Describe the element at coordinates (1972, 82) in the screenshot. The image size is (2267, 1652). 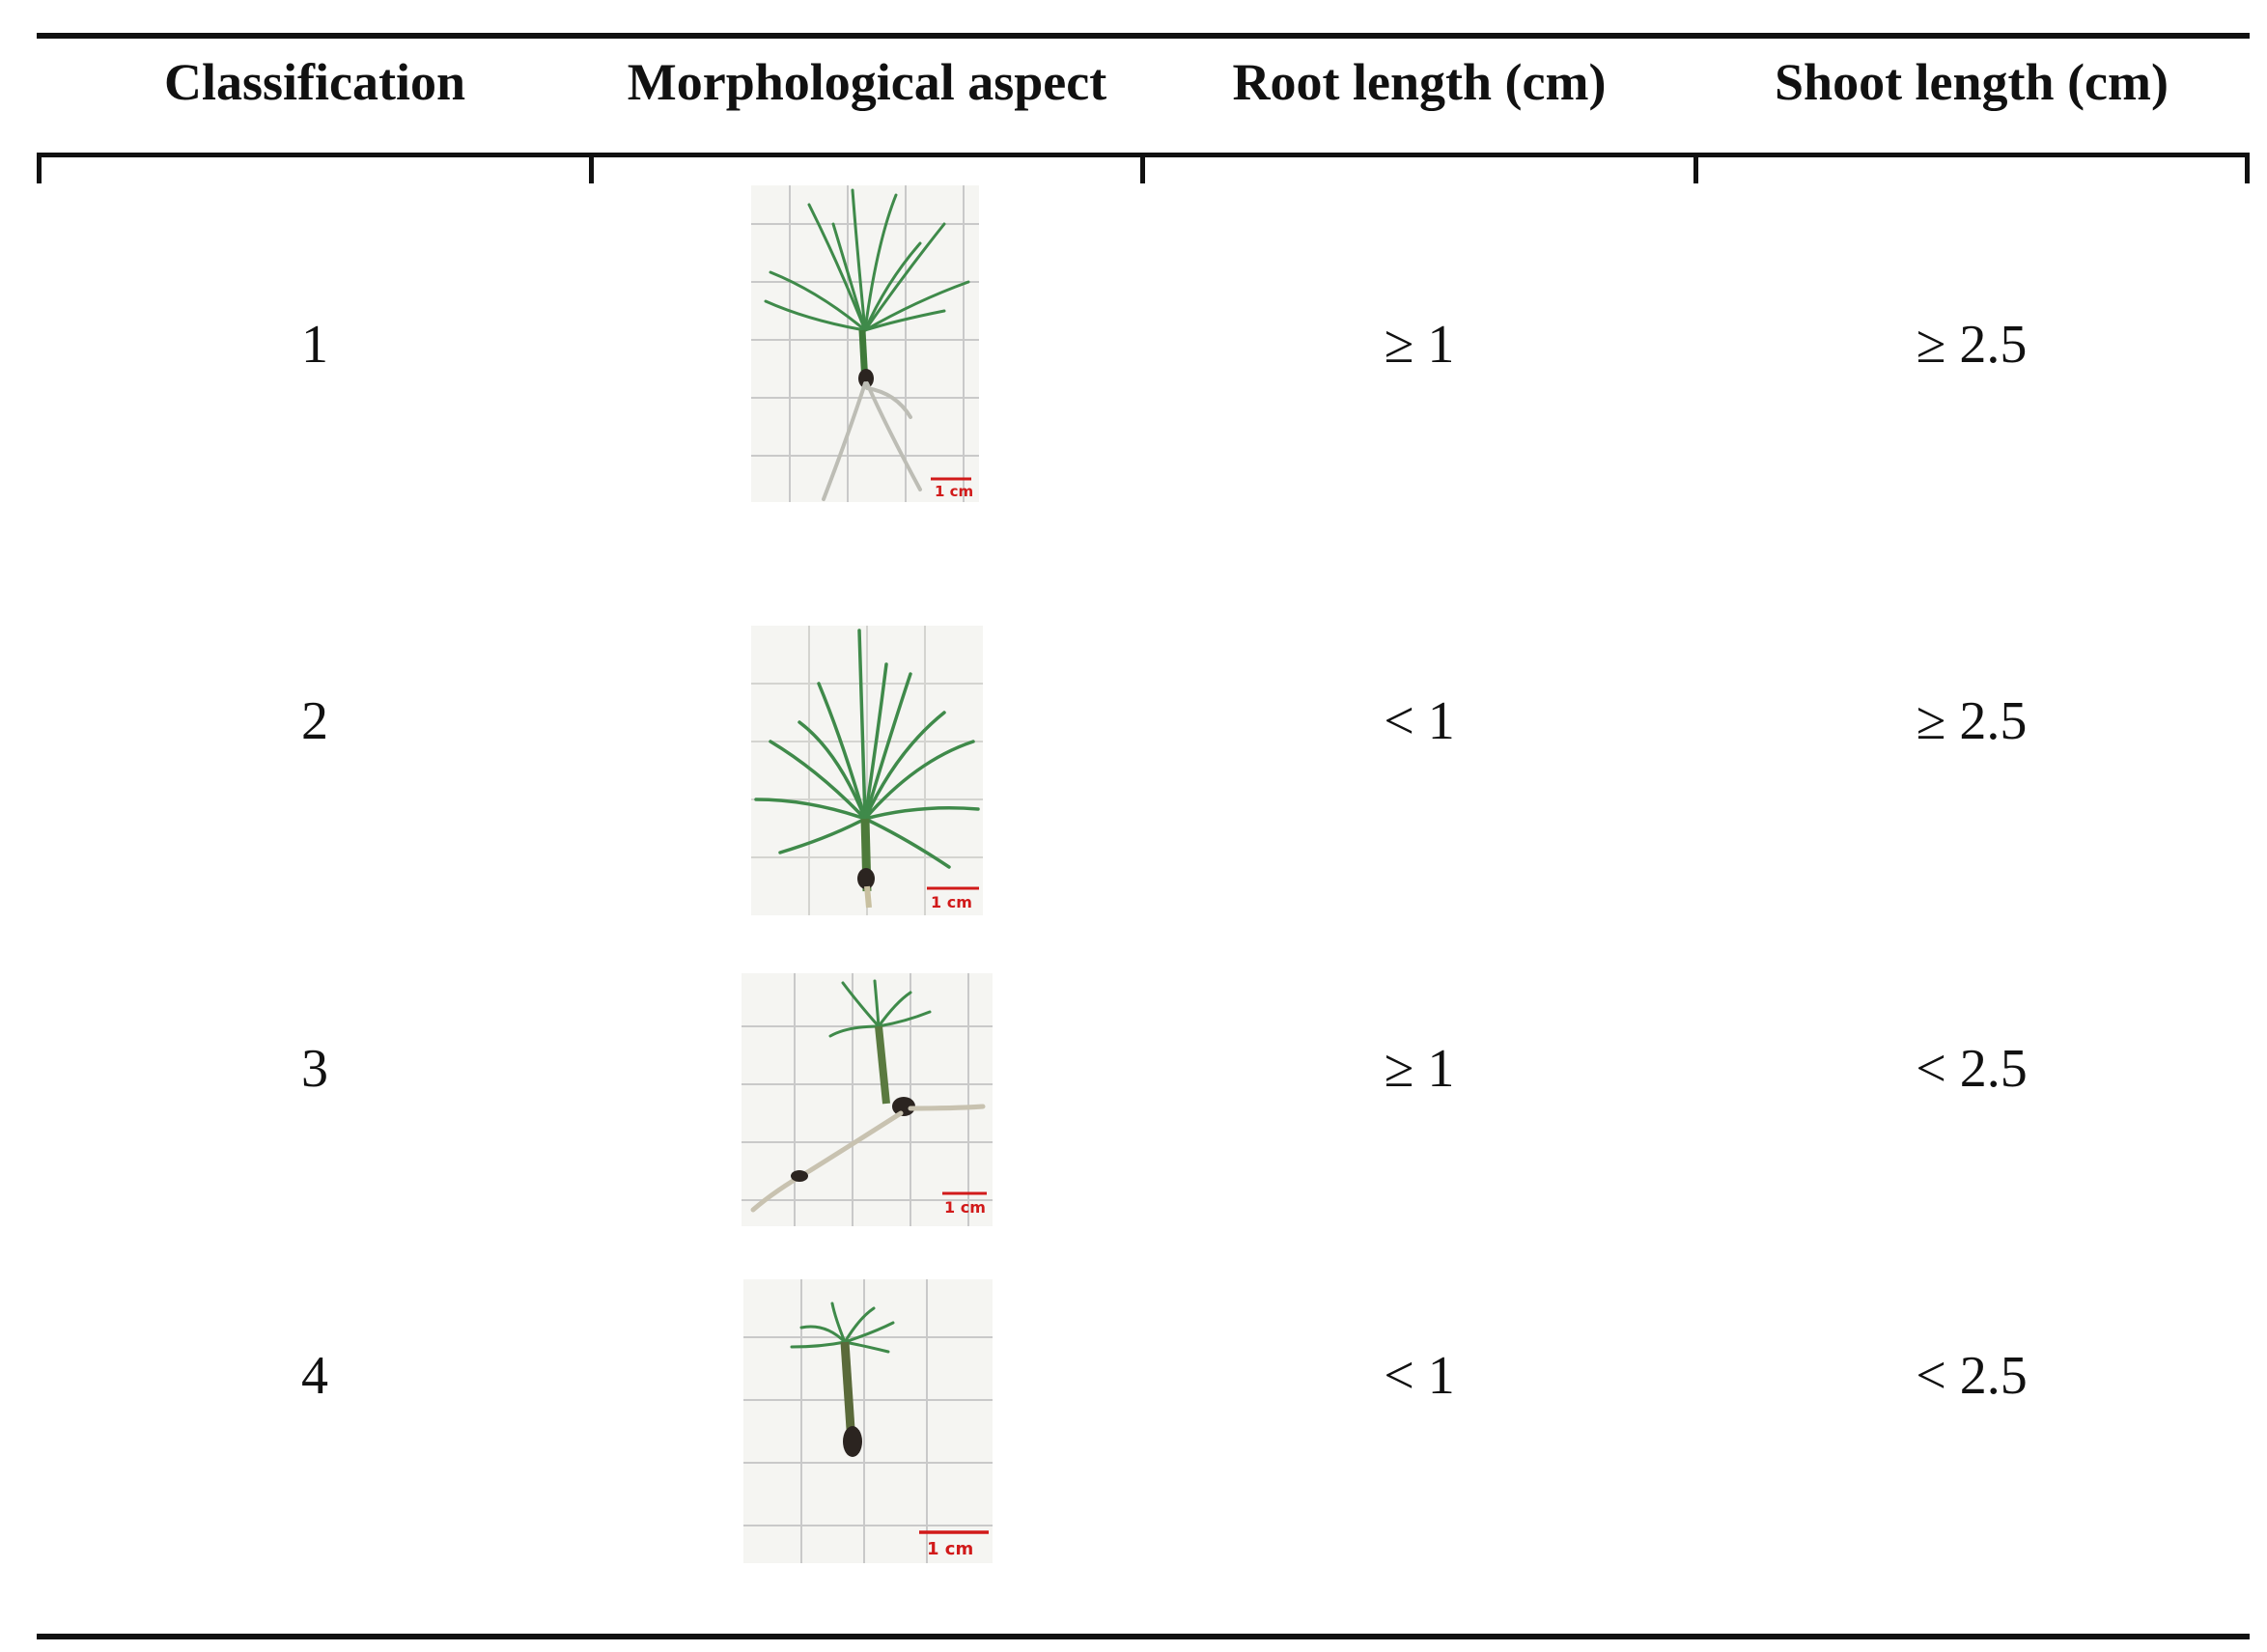
I see `header-shoot-length: Shoot length (cm)` at that location.